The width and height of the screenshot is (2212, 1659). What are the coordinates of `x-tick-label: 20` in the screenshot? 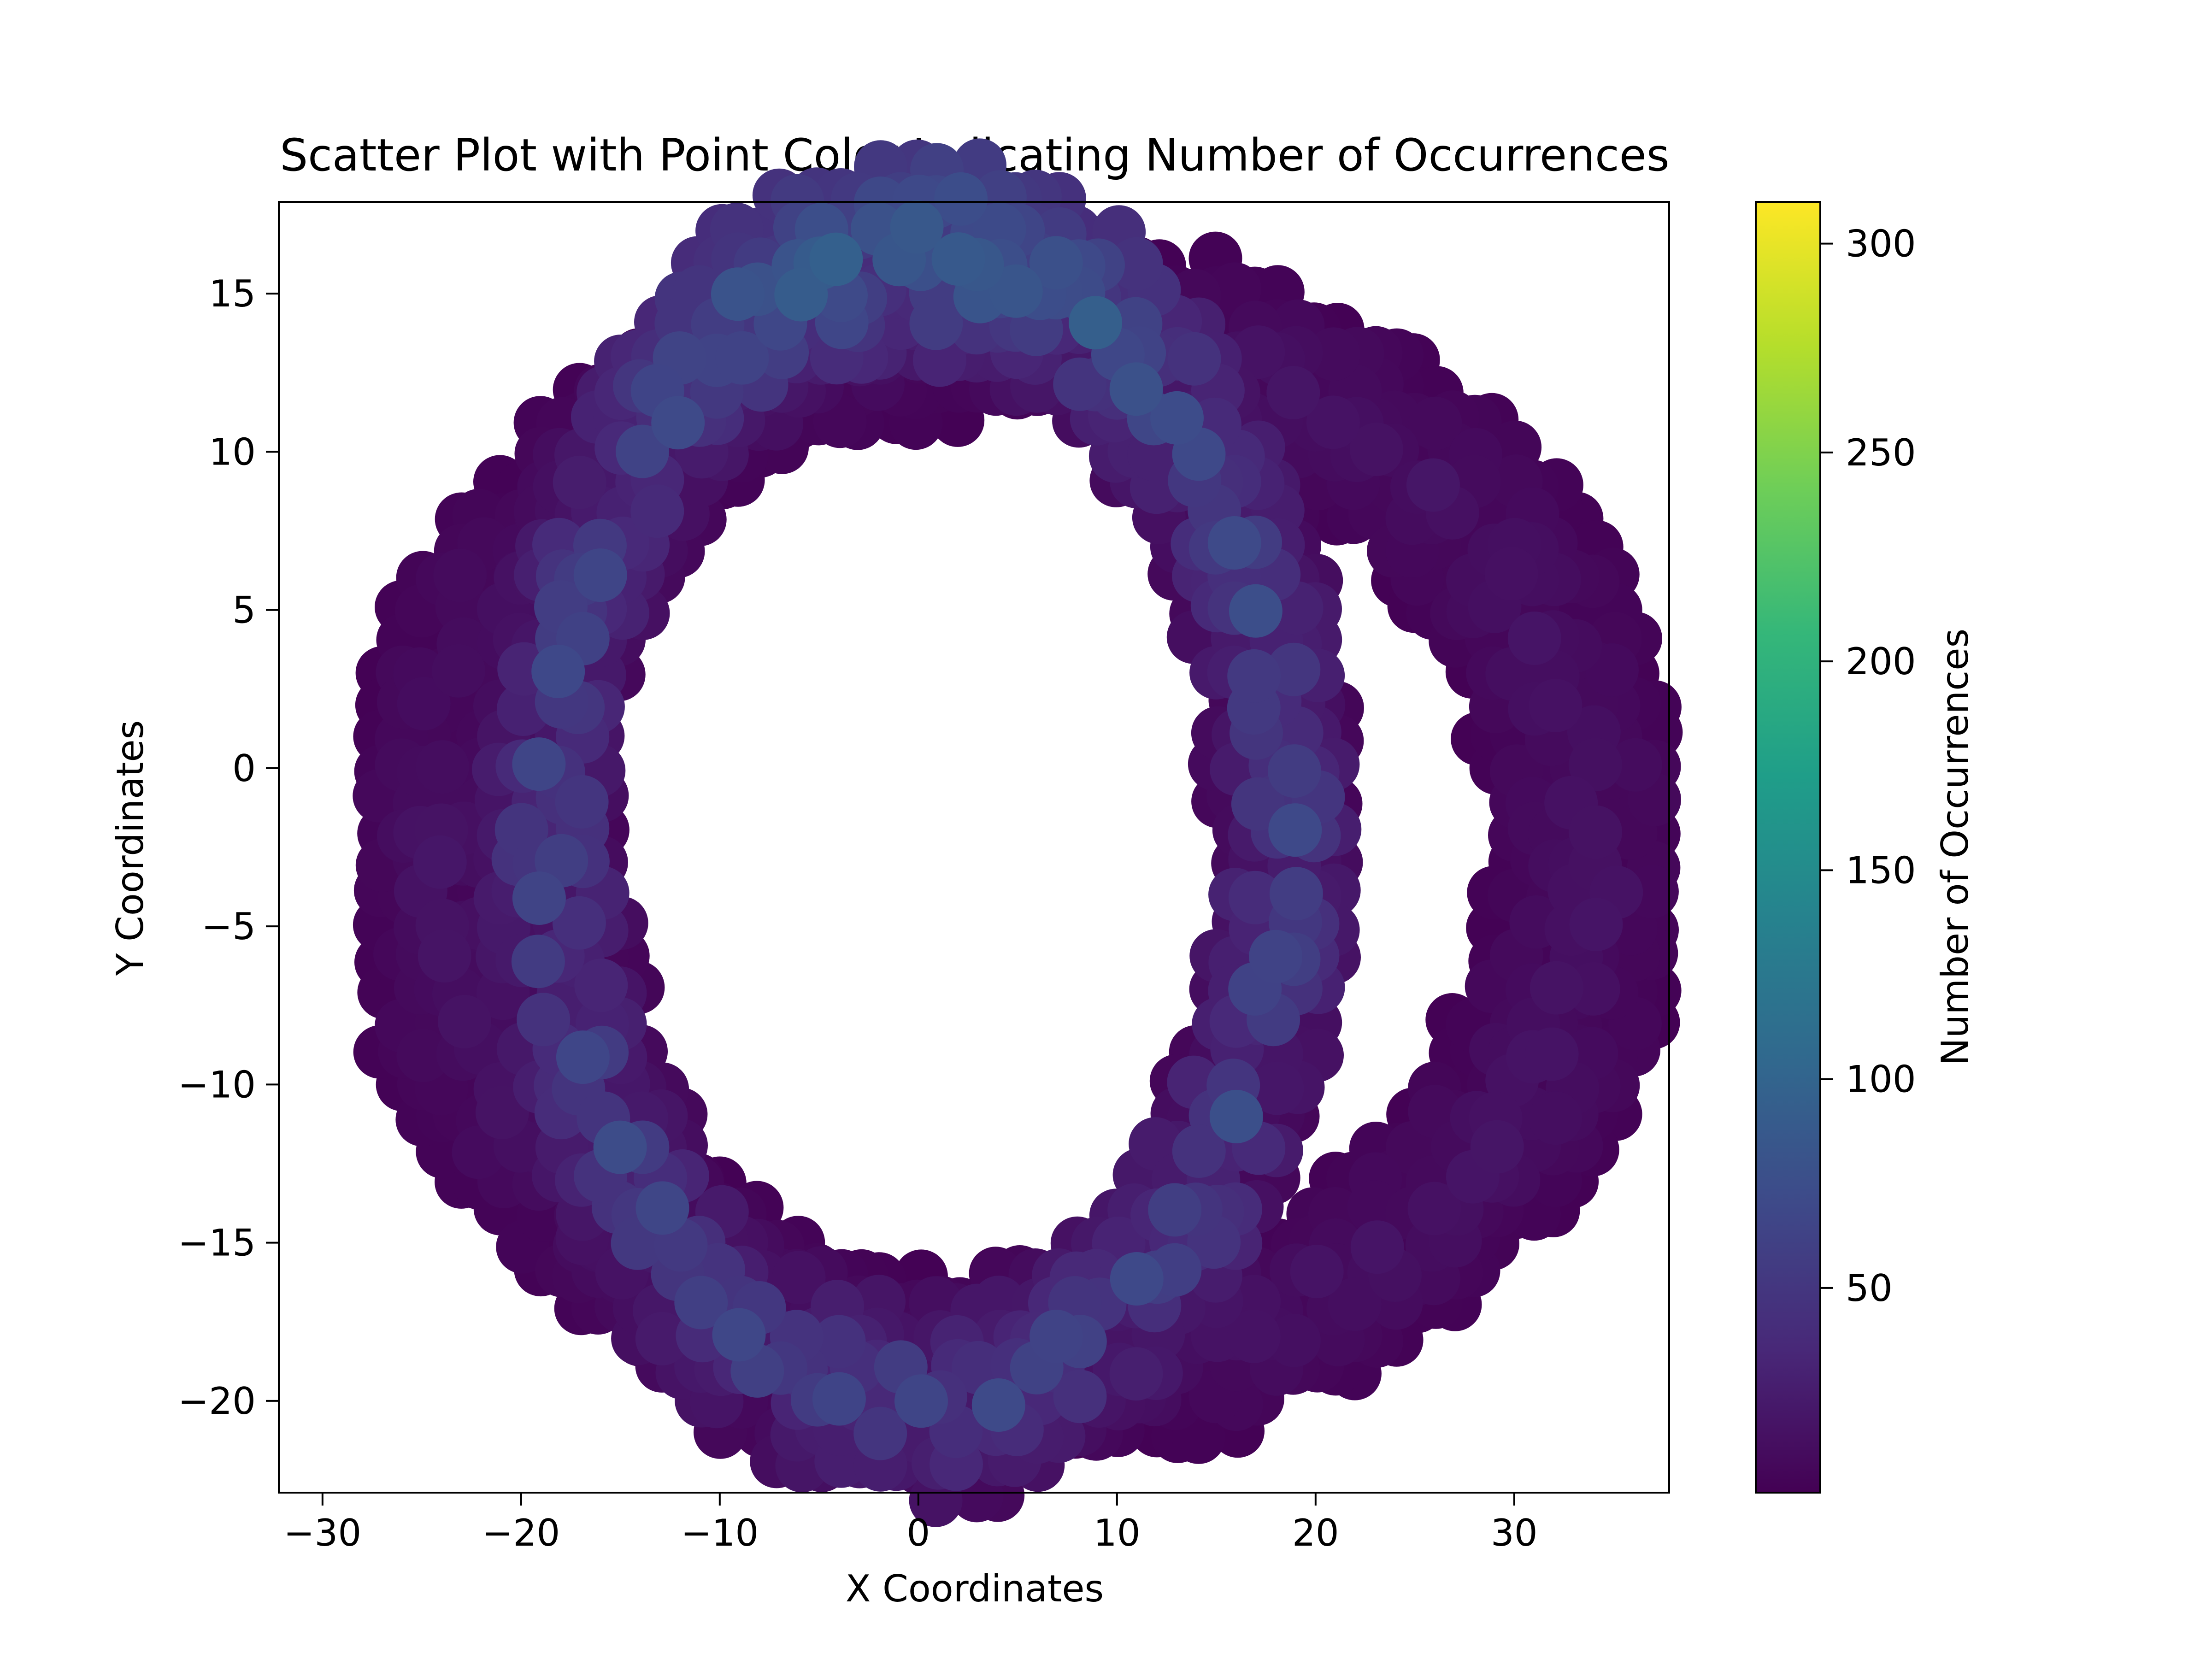 It's located at (1315, 1533).